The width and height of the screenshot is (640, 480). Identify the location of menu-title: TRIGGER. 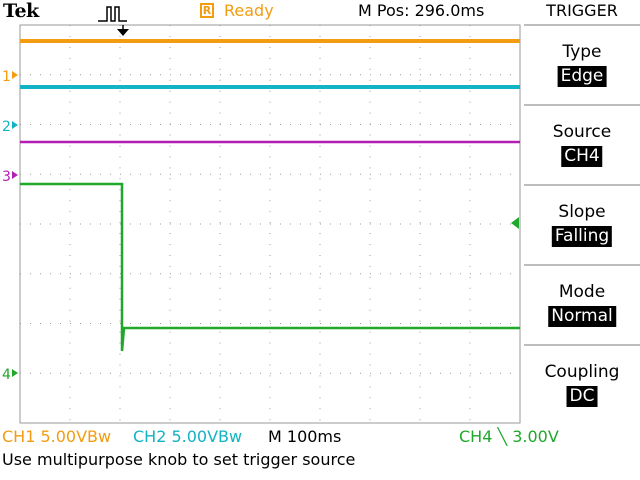
(582, 10).